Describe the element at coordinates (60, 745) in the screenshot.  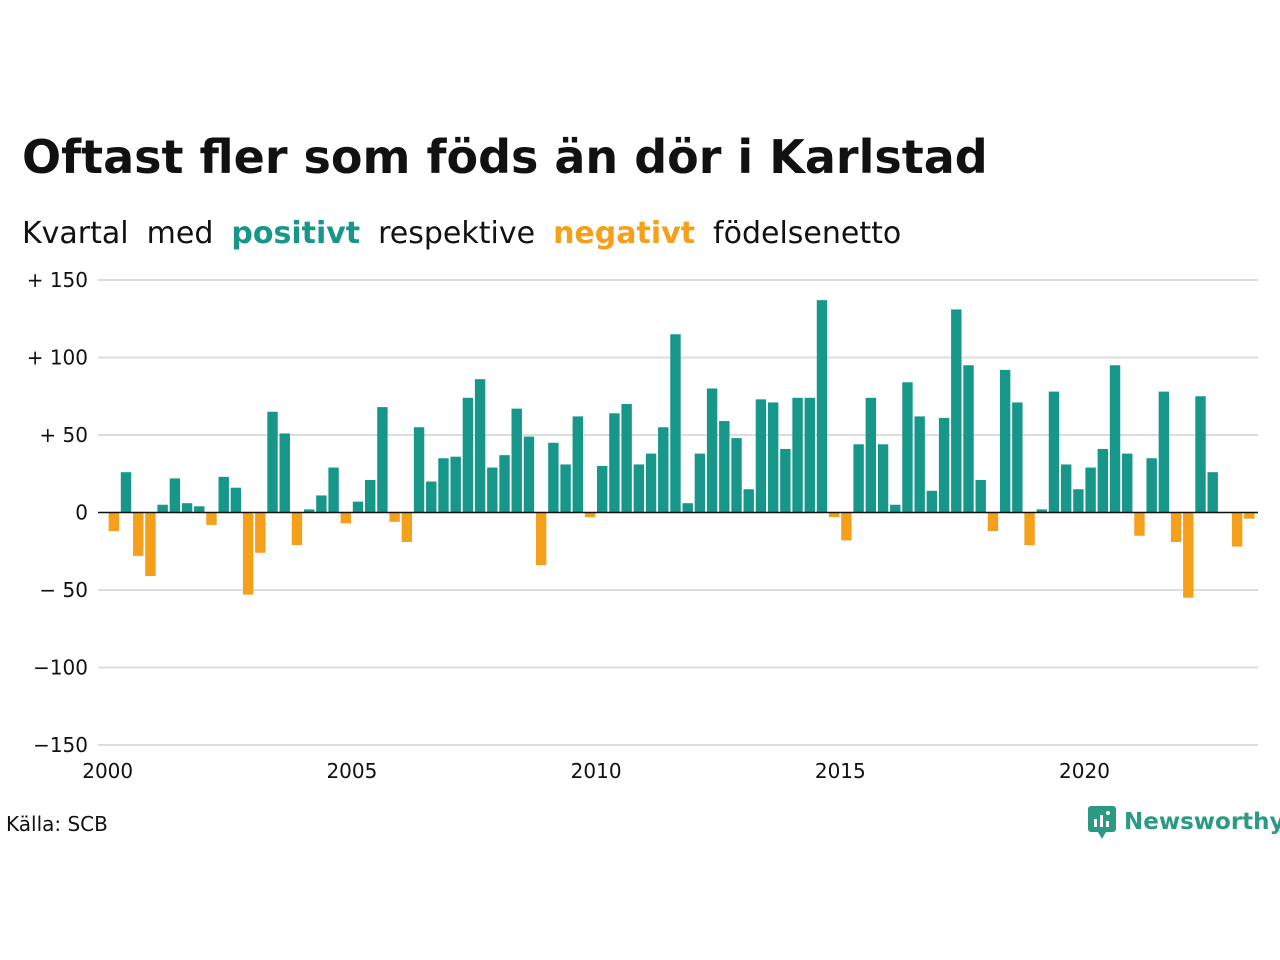
I see `y-tick-label: −150` at that location.